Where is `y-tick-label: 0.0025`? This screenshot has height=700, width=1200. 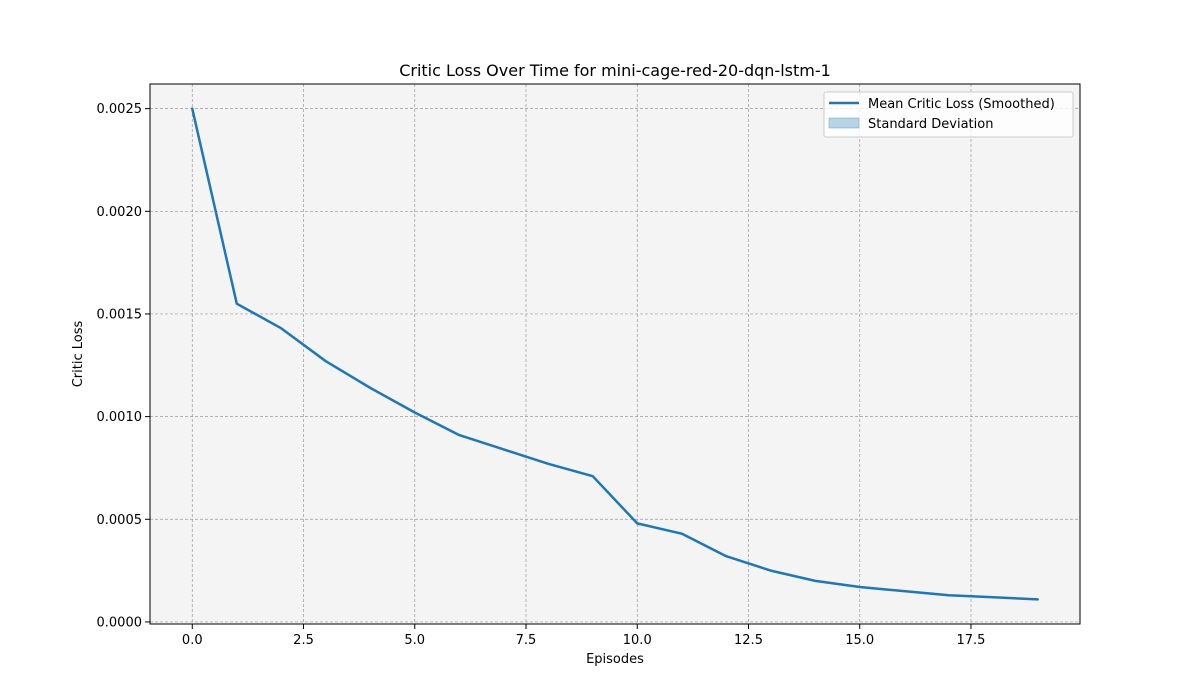 y-tick-label: 0.0025 is located at coordinates (120, 109).